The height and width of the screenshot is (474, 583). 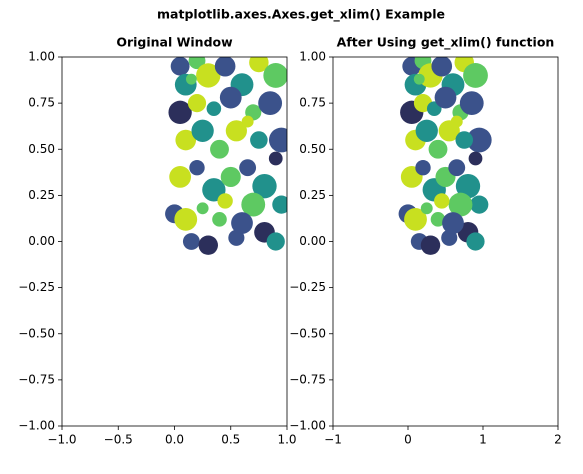 What do you see at coordinates (446, 43) in the screenshot?
I see `axes-title: After Using get_xlim() function` at bounding box center [446, 43].